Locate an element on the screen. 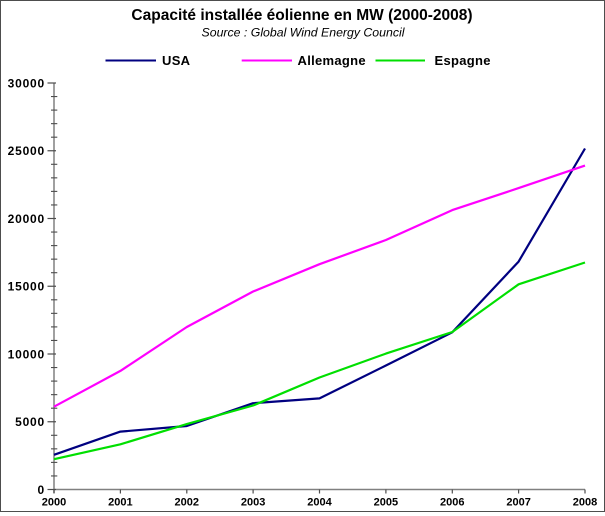  svg-text: 2004 is located at coordinates (319, 503).